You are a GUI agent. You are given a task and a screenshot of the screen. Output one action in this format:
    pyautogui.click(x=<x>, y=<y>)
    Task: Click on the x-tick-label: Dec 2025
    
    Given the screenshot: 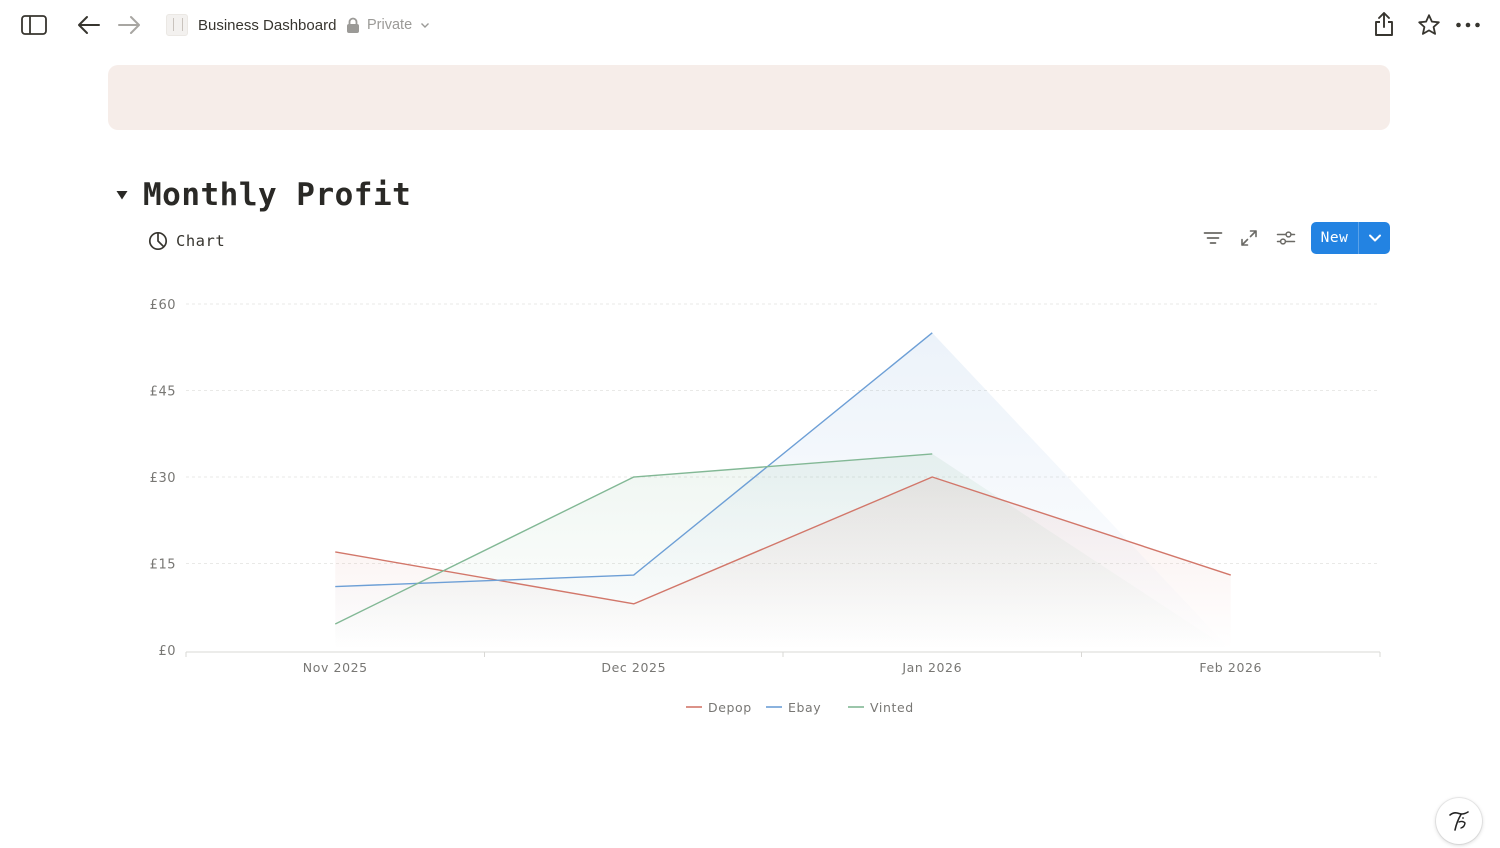 What is the action you would take?
    pyautogui.click(x=633, y=667)
    